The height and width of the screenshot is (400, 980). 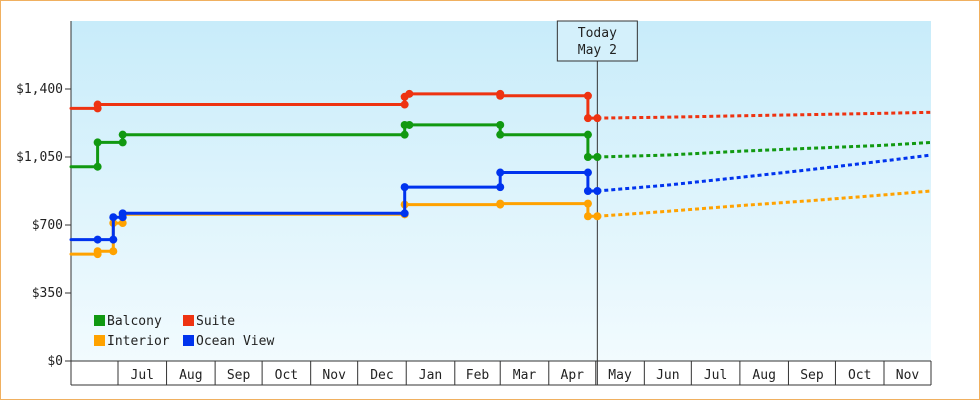 I want to click on legend-label: Balcony, so click(x=134, y=321).